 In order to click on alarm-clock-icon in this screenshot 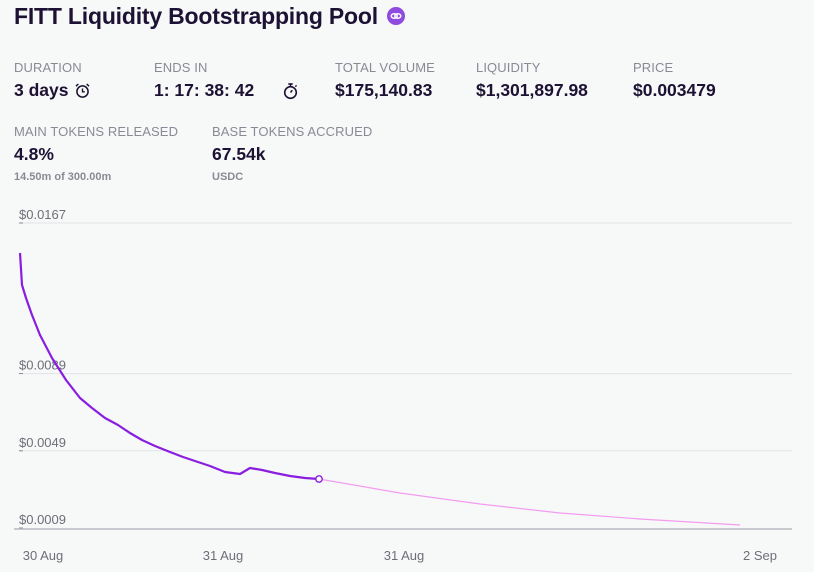, I will do `click(82, 90)`.